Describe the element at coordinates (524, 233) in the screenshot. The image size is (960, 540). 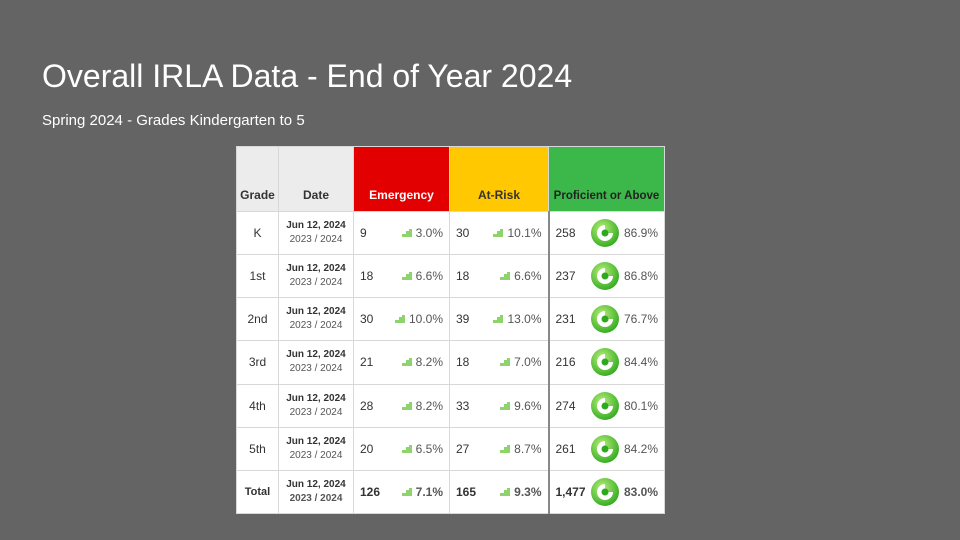
I see `at-risk-percent: 10.1%` at that location.